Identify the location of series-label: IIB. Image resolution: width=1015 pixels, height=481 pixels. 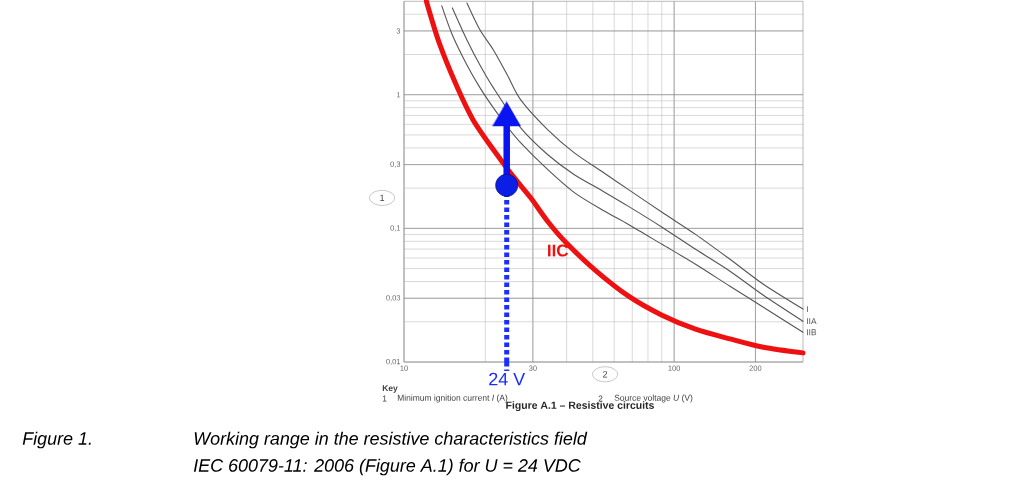
(811, 332).